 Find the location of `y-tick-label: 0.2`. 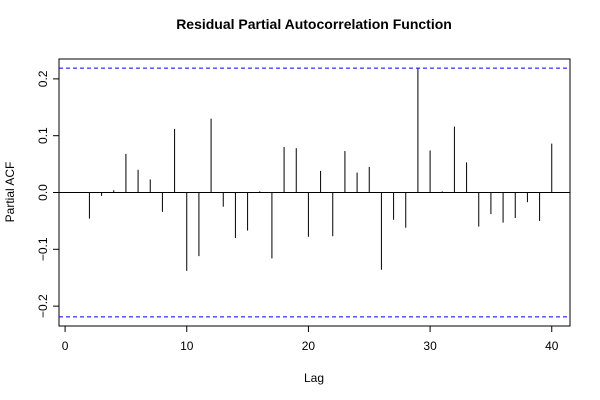

y-tick-label: 0.2 is located at coordinates (43, 78).